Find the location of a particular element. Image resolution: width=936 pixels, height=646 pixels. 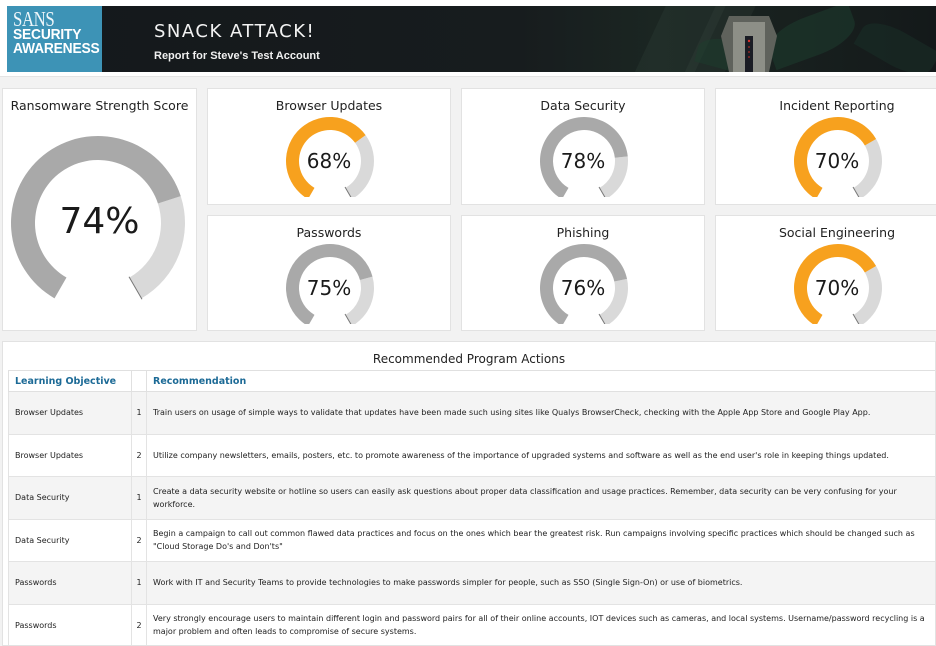

campaign-title: SNACK ATTACK! is located at coordinates (235, 31).